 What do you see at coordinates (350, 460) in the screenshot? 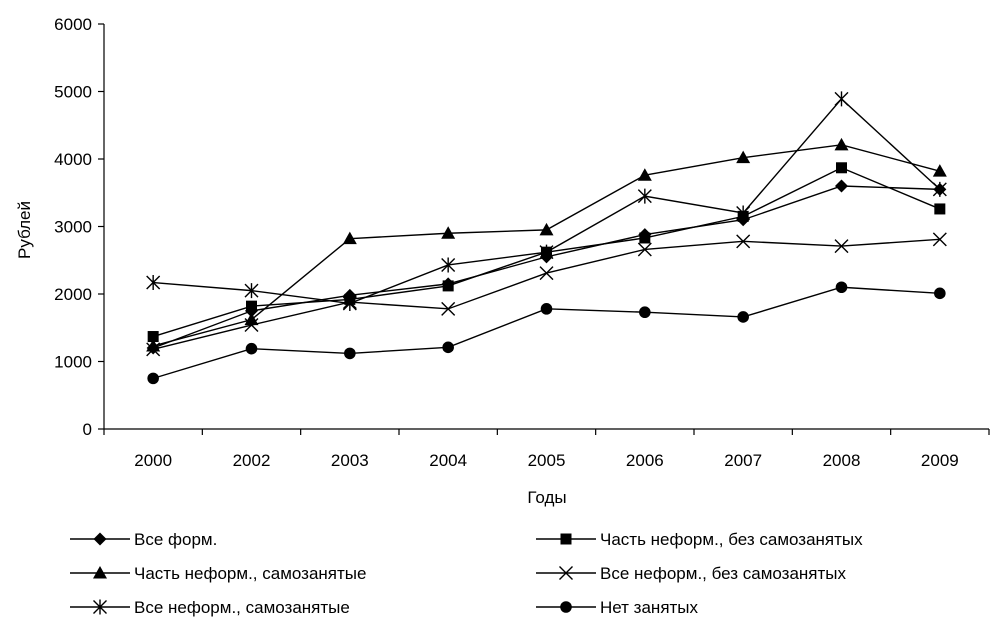
I see `x-tick-label: 2003` at bounding box center [350, 460].